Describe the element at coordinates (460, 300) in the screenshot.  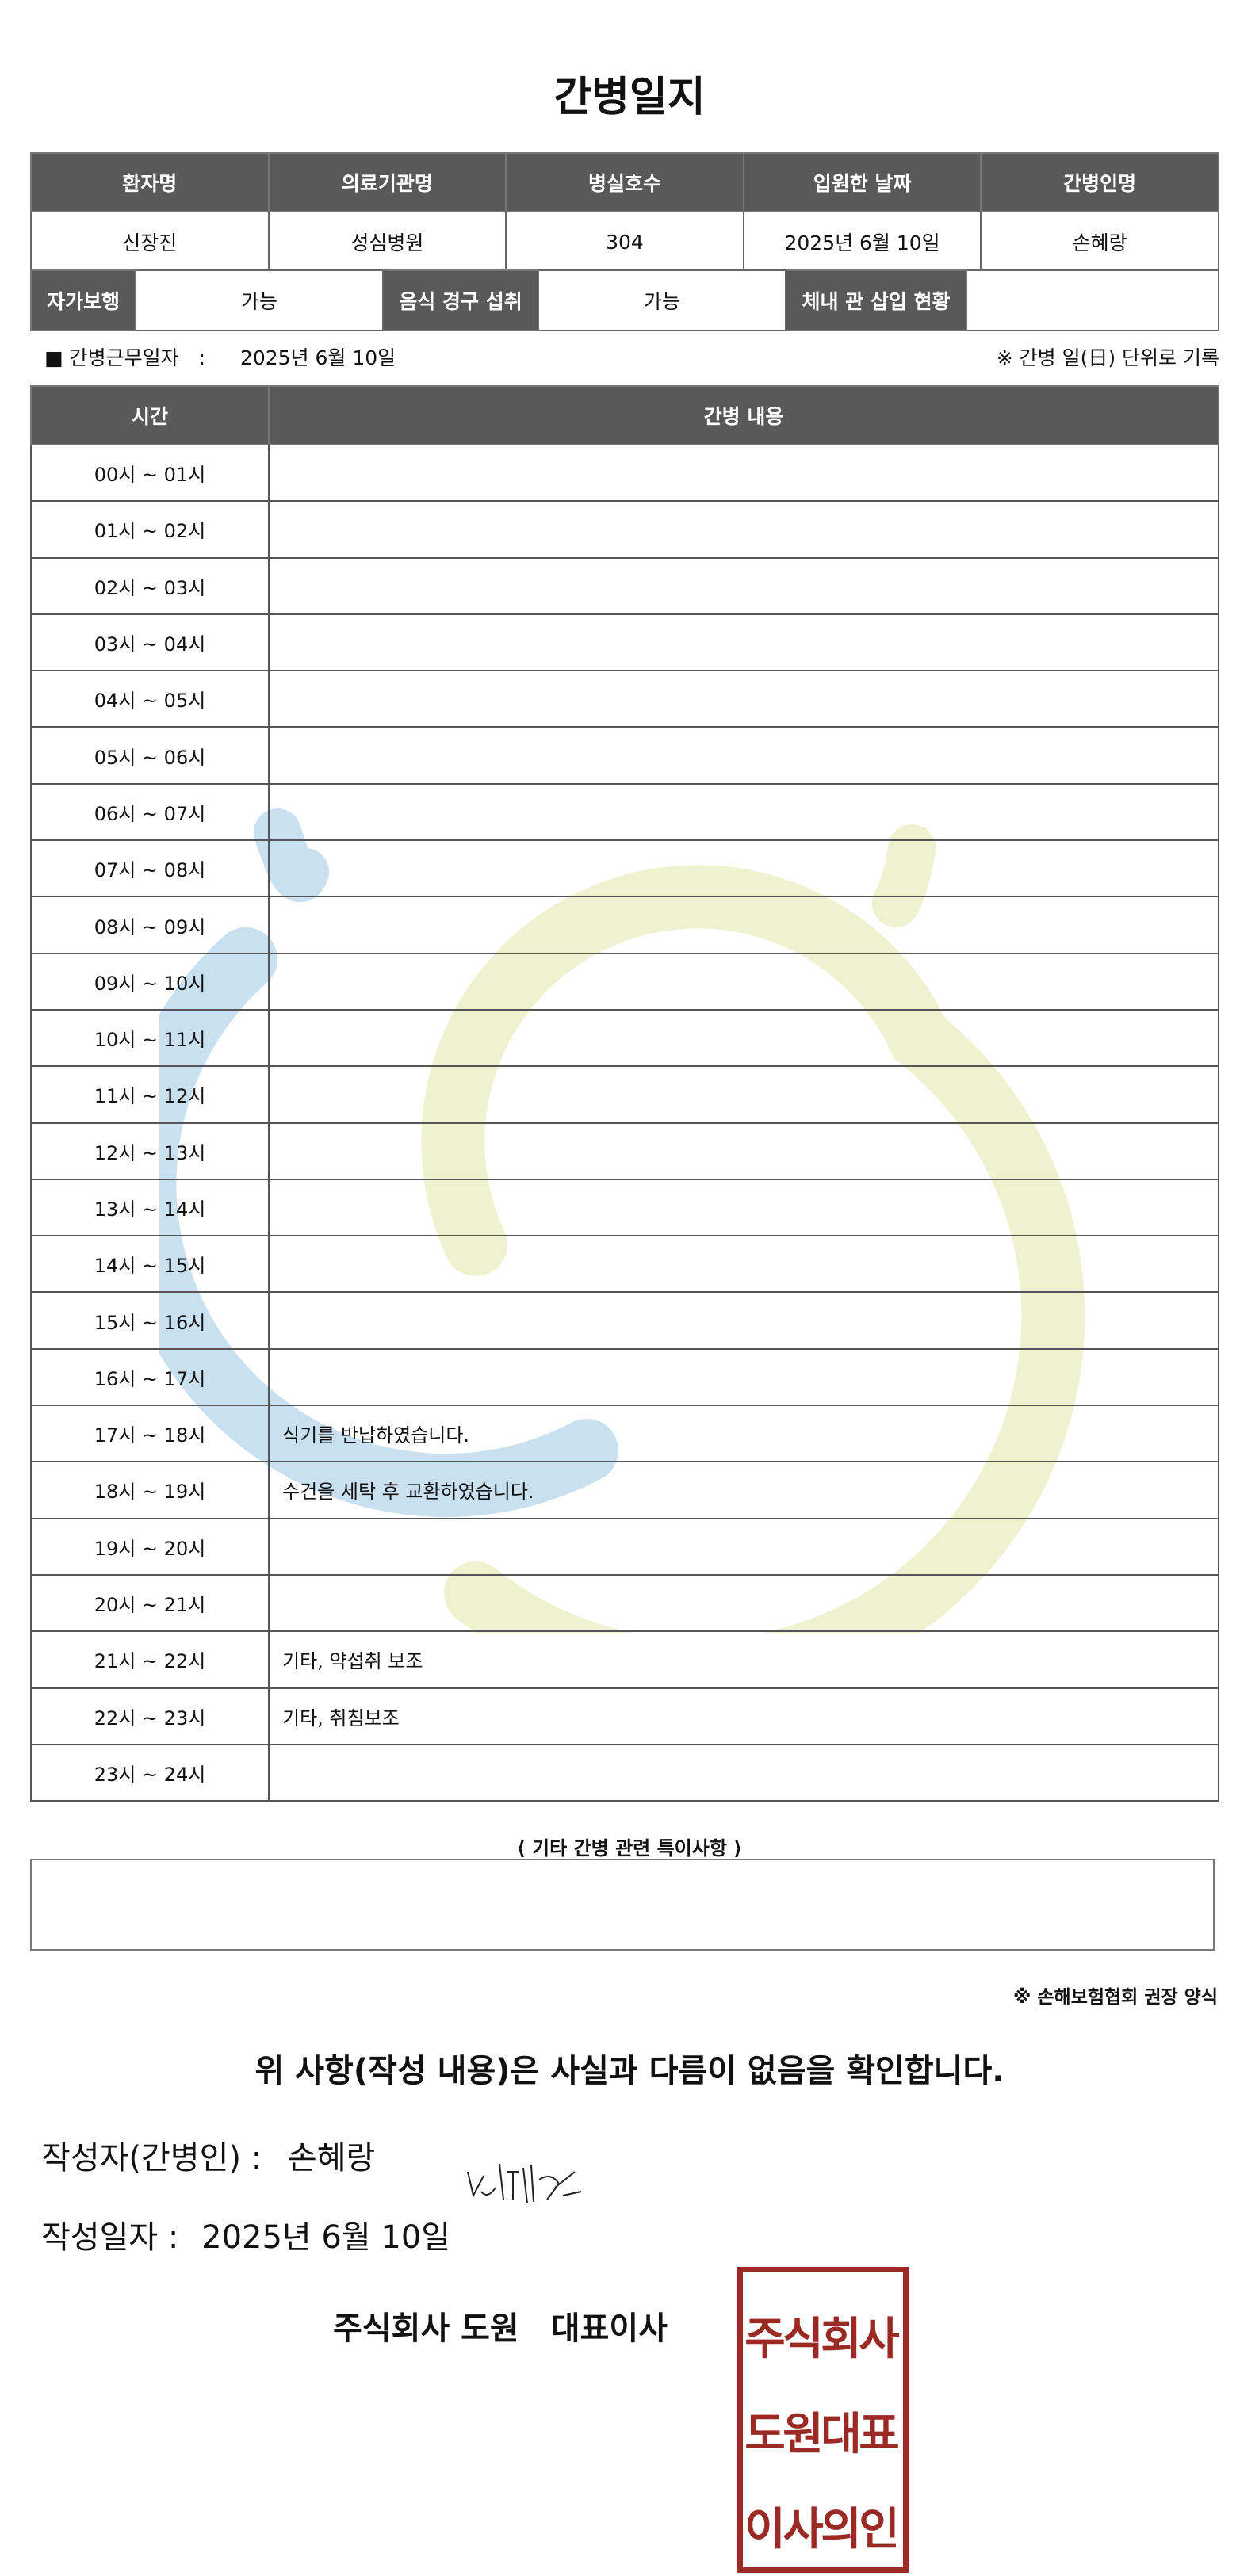
I see `eat-label: 음식 경구 섭취` at that location.